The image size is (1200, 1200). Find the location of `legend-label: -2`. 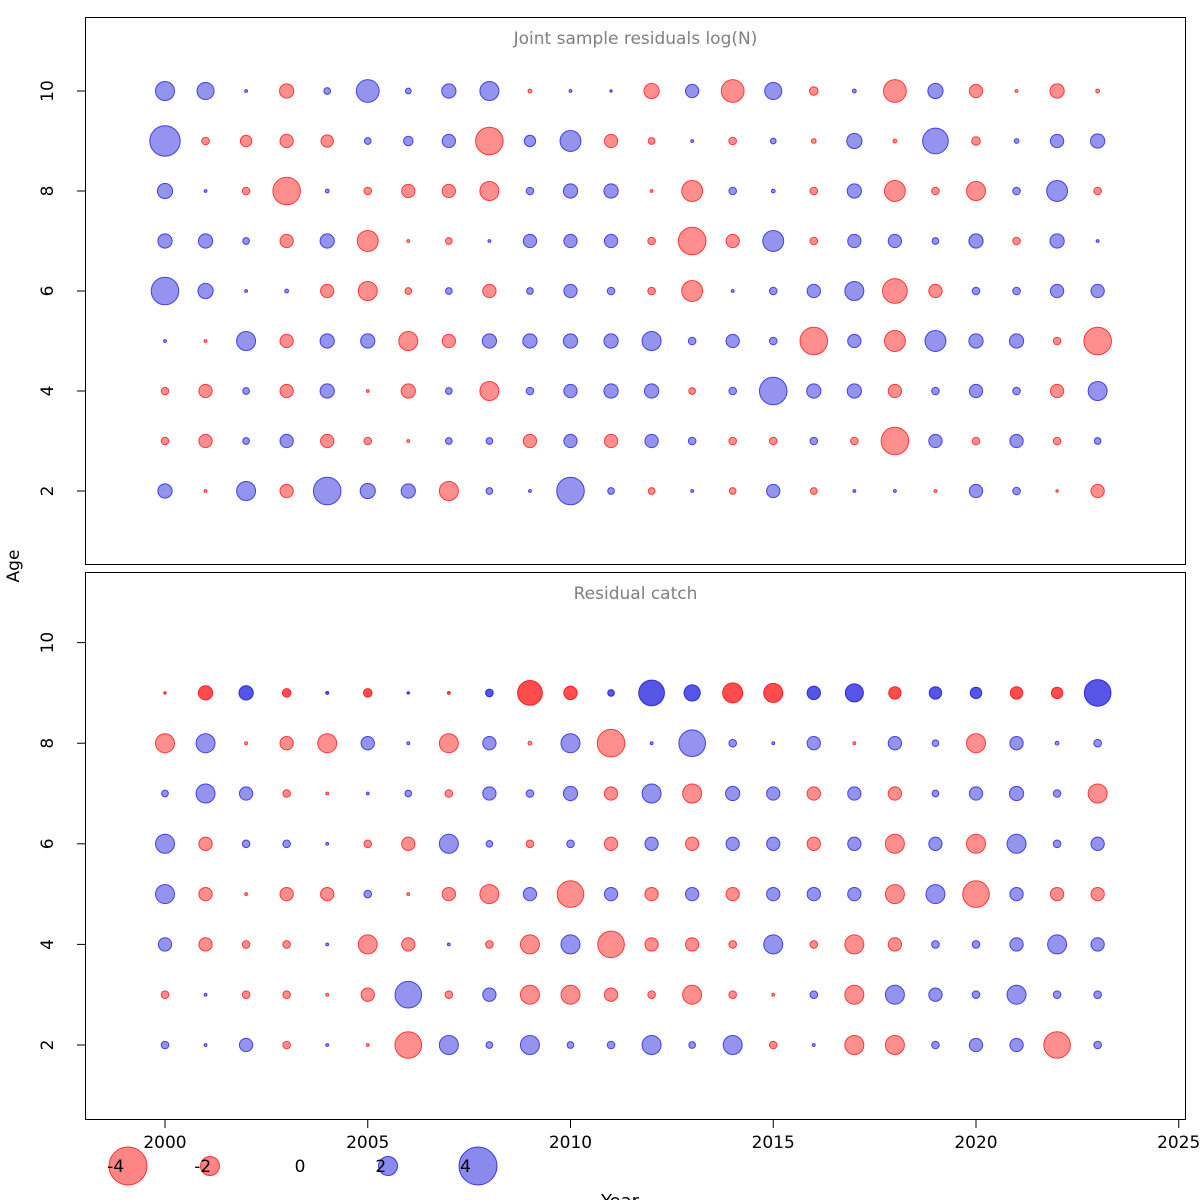

legend-label: -2 is located at coordinates (202, 1167).